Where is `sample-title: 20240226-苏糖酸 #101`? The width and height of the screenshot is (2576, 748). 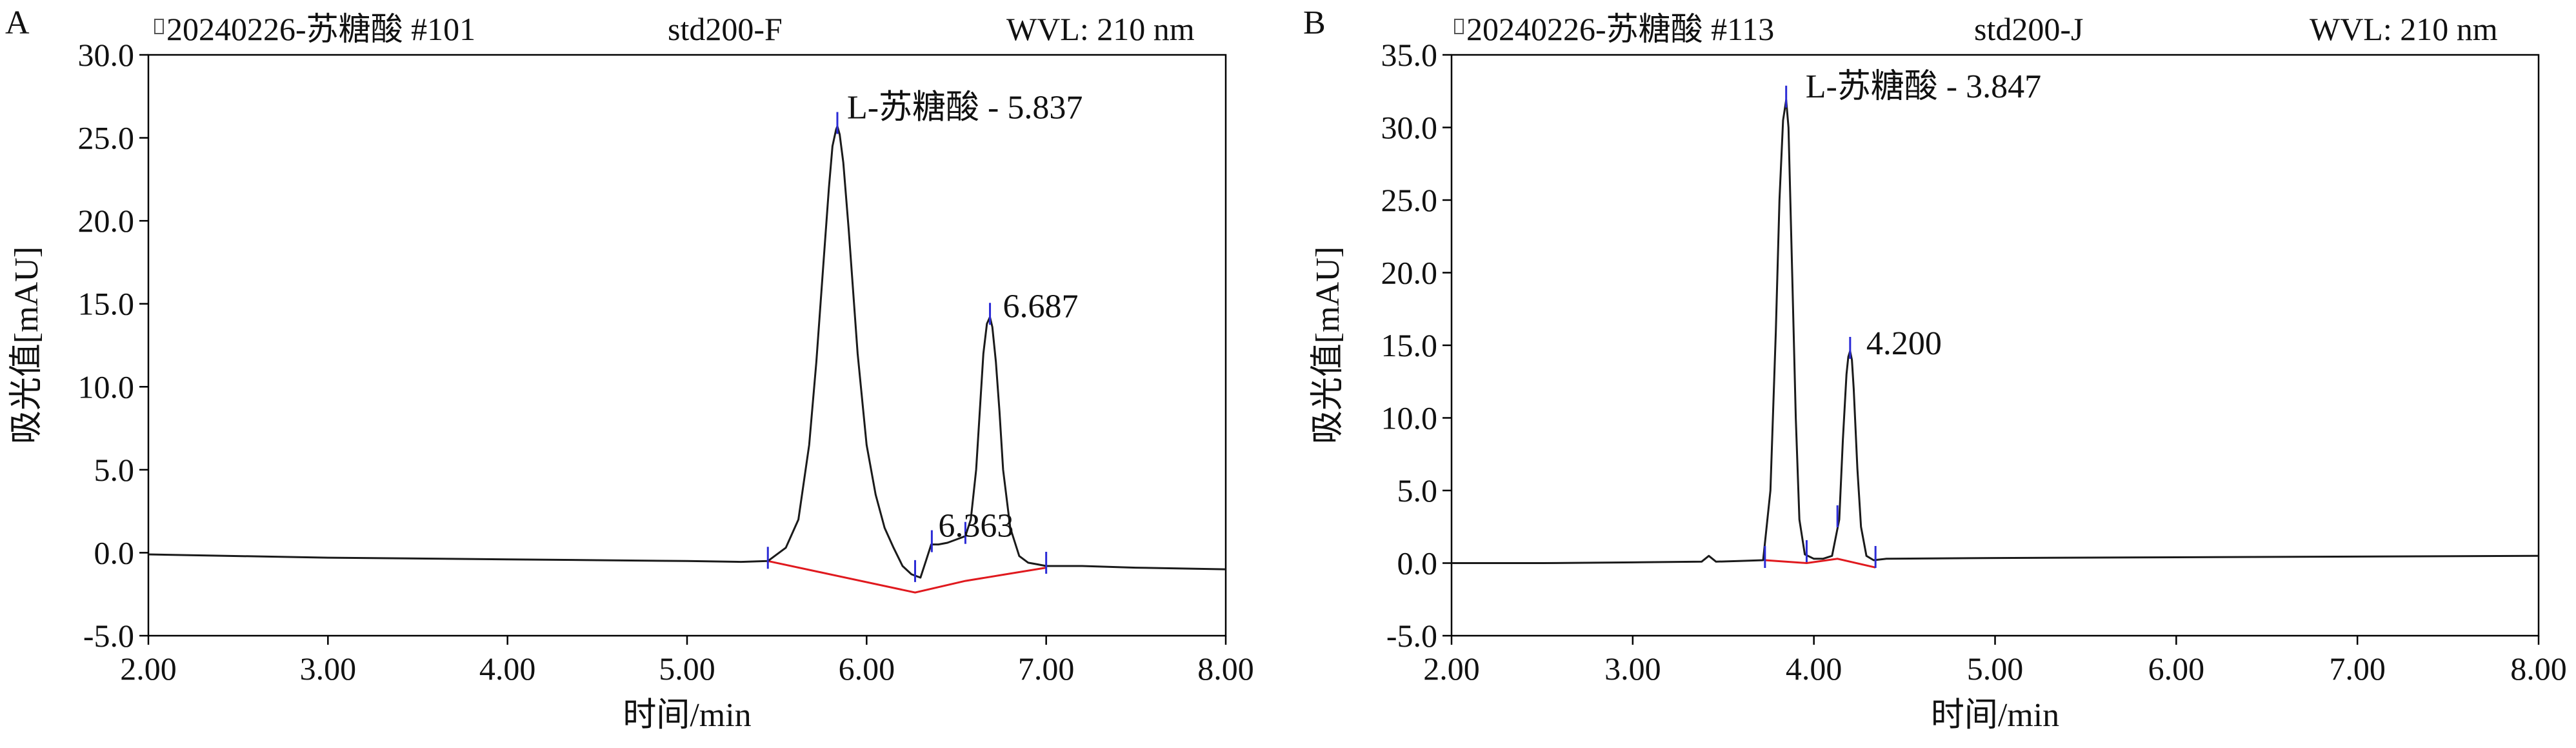 sample-title: 20240226-苏糖酸 #101 is located at coordinates (320, 29).